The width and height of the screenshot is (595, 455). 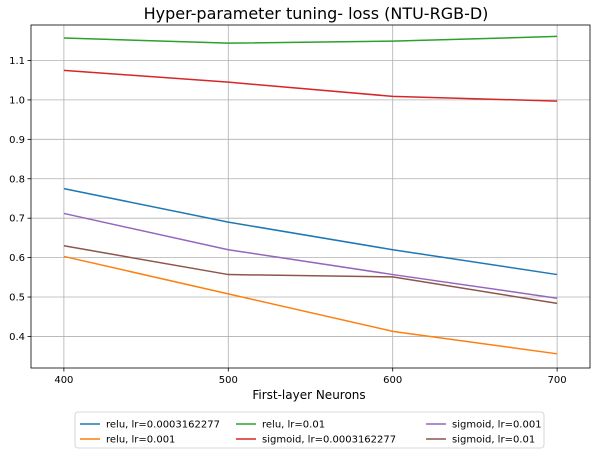 What do you see at coordinates (310, 377) in the screenshot?
I see `x-axis-ticks: 400 500 600 700` at bounding box center [310, 377].